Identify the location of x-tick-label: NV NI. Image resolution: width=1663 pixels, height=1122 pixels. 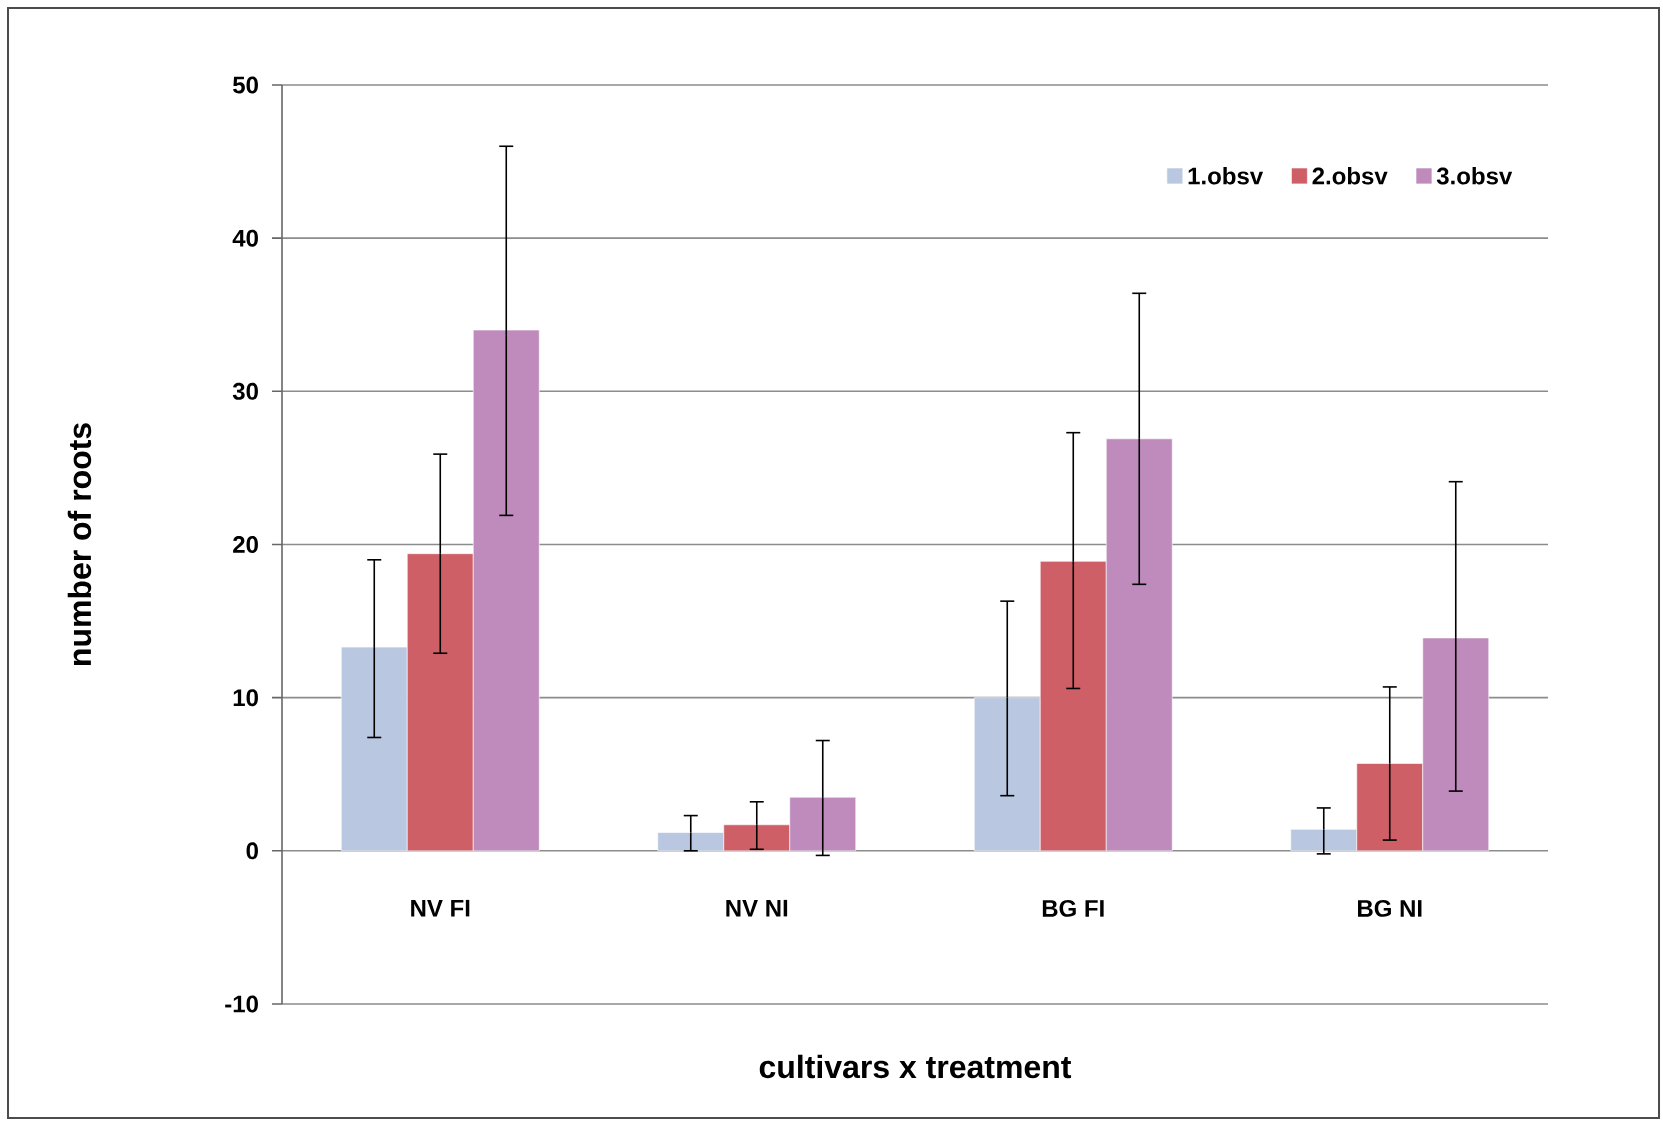
(757, 908).